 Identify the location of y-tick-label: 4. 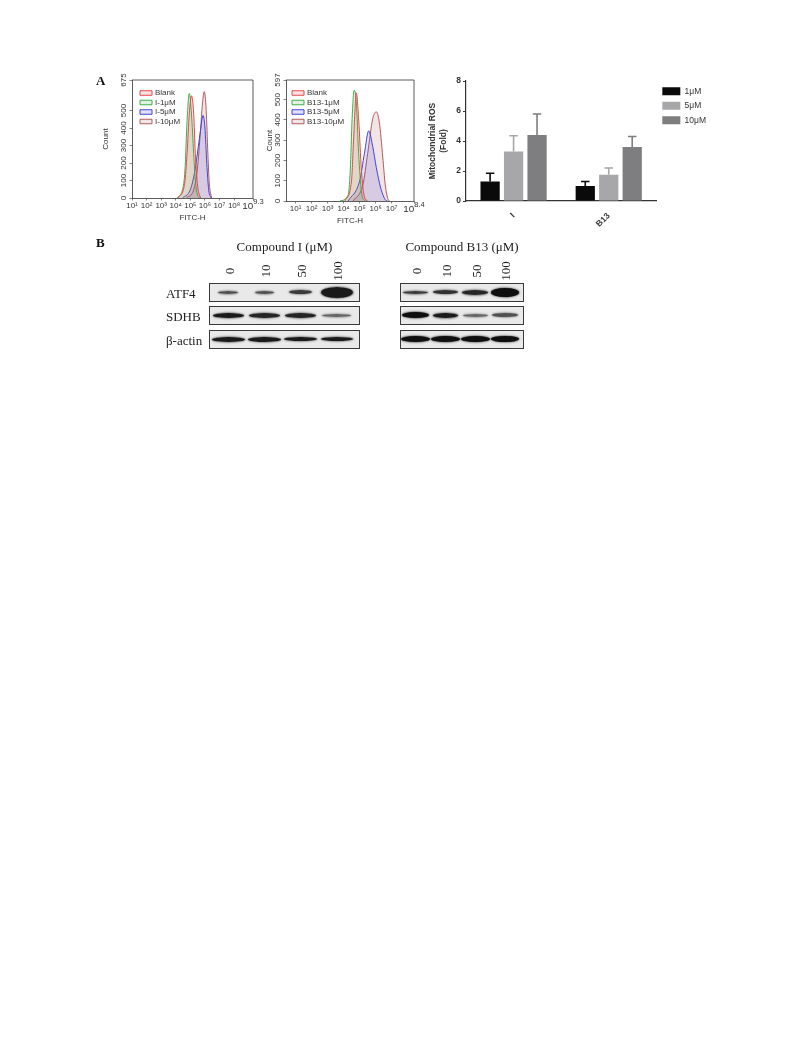
(459, 140).